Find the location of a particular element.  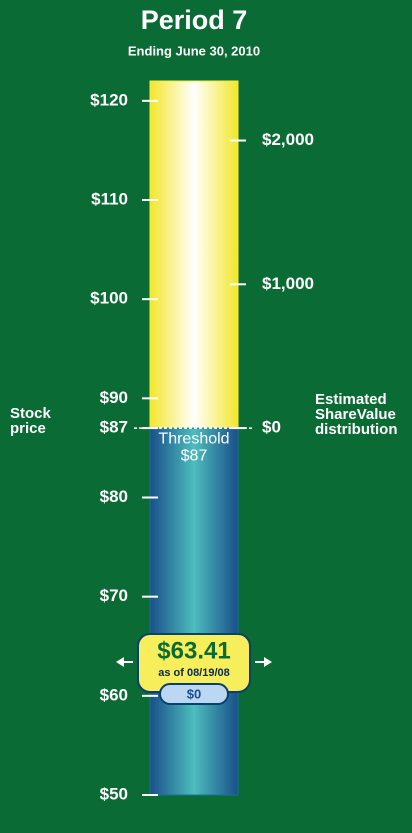

y-tick-label: $60 is located at coordinates (114, 694).